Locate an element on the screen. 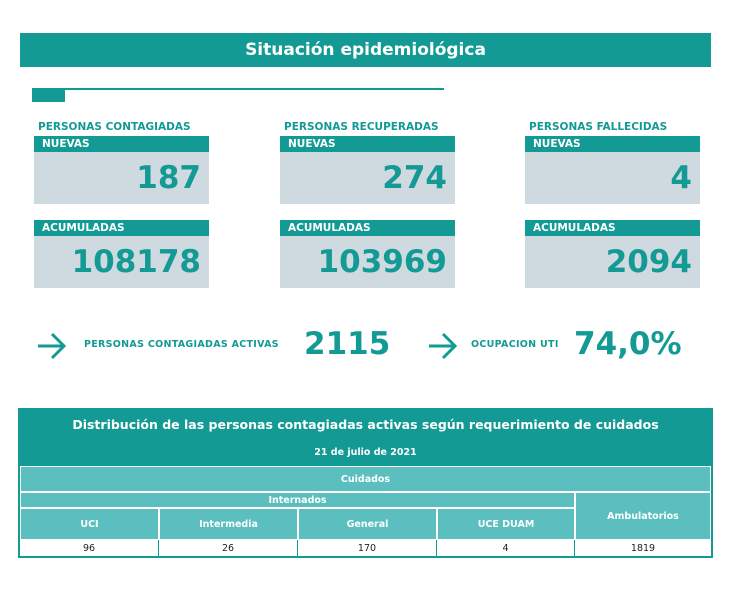  column-header: Ambulatorios is located at coordinates (643, 516).